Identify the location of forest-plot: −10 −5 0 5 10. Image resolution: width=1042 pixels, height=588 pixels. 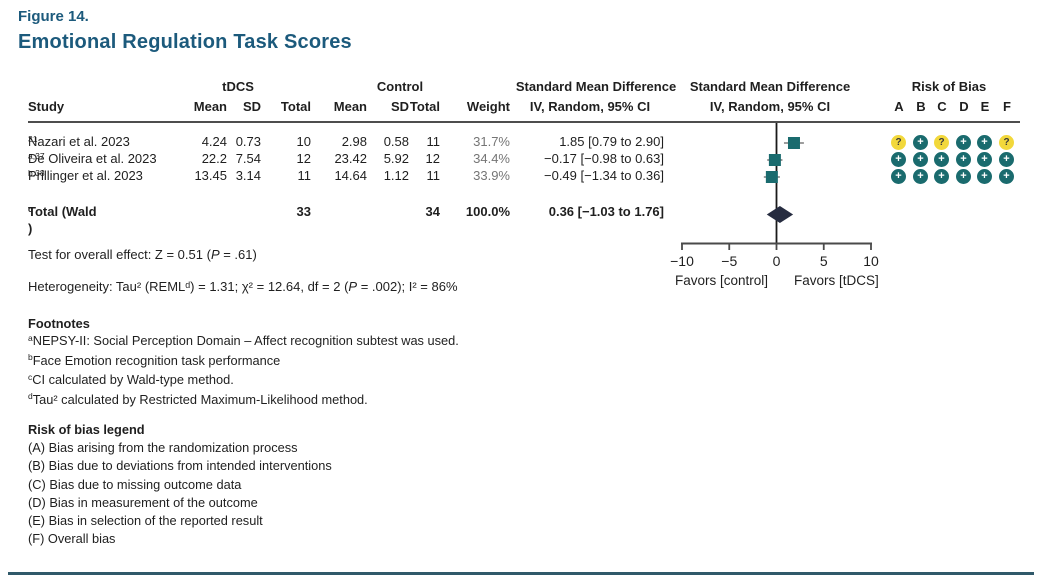
(774, 196).